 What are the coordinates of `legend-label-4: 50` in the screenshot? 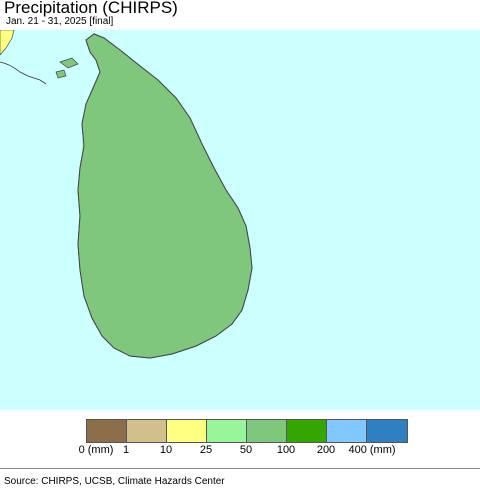 It's located at (246, 450).